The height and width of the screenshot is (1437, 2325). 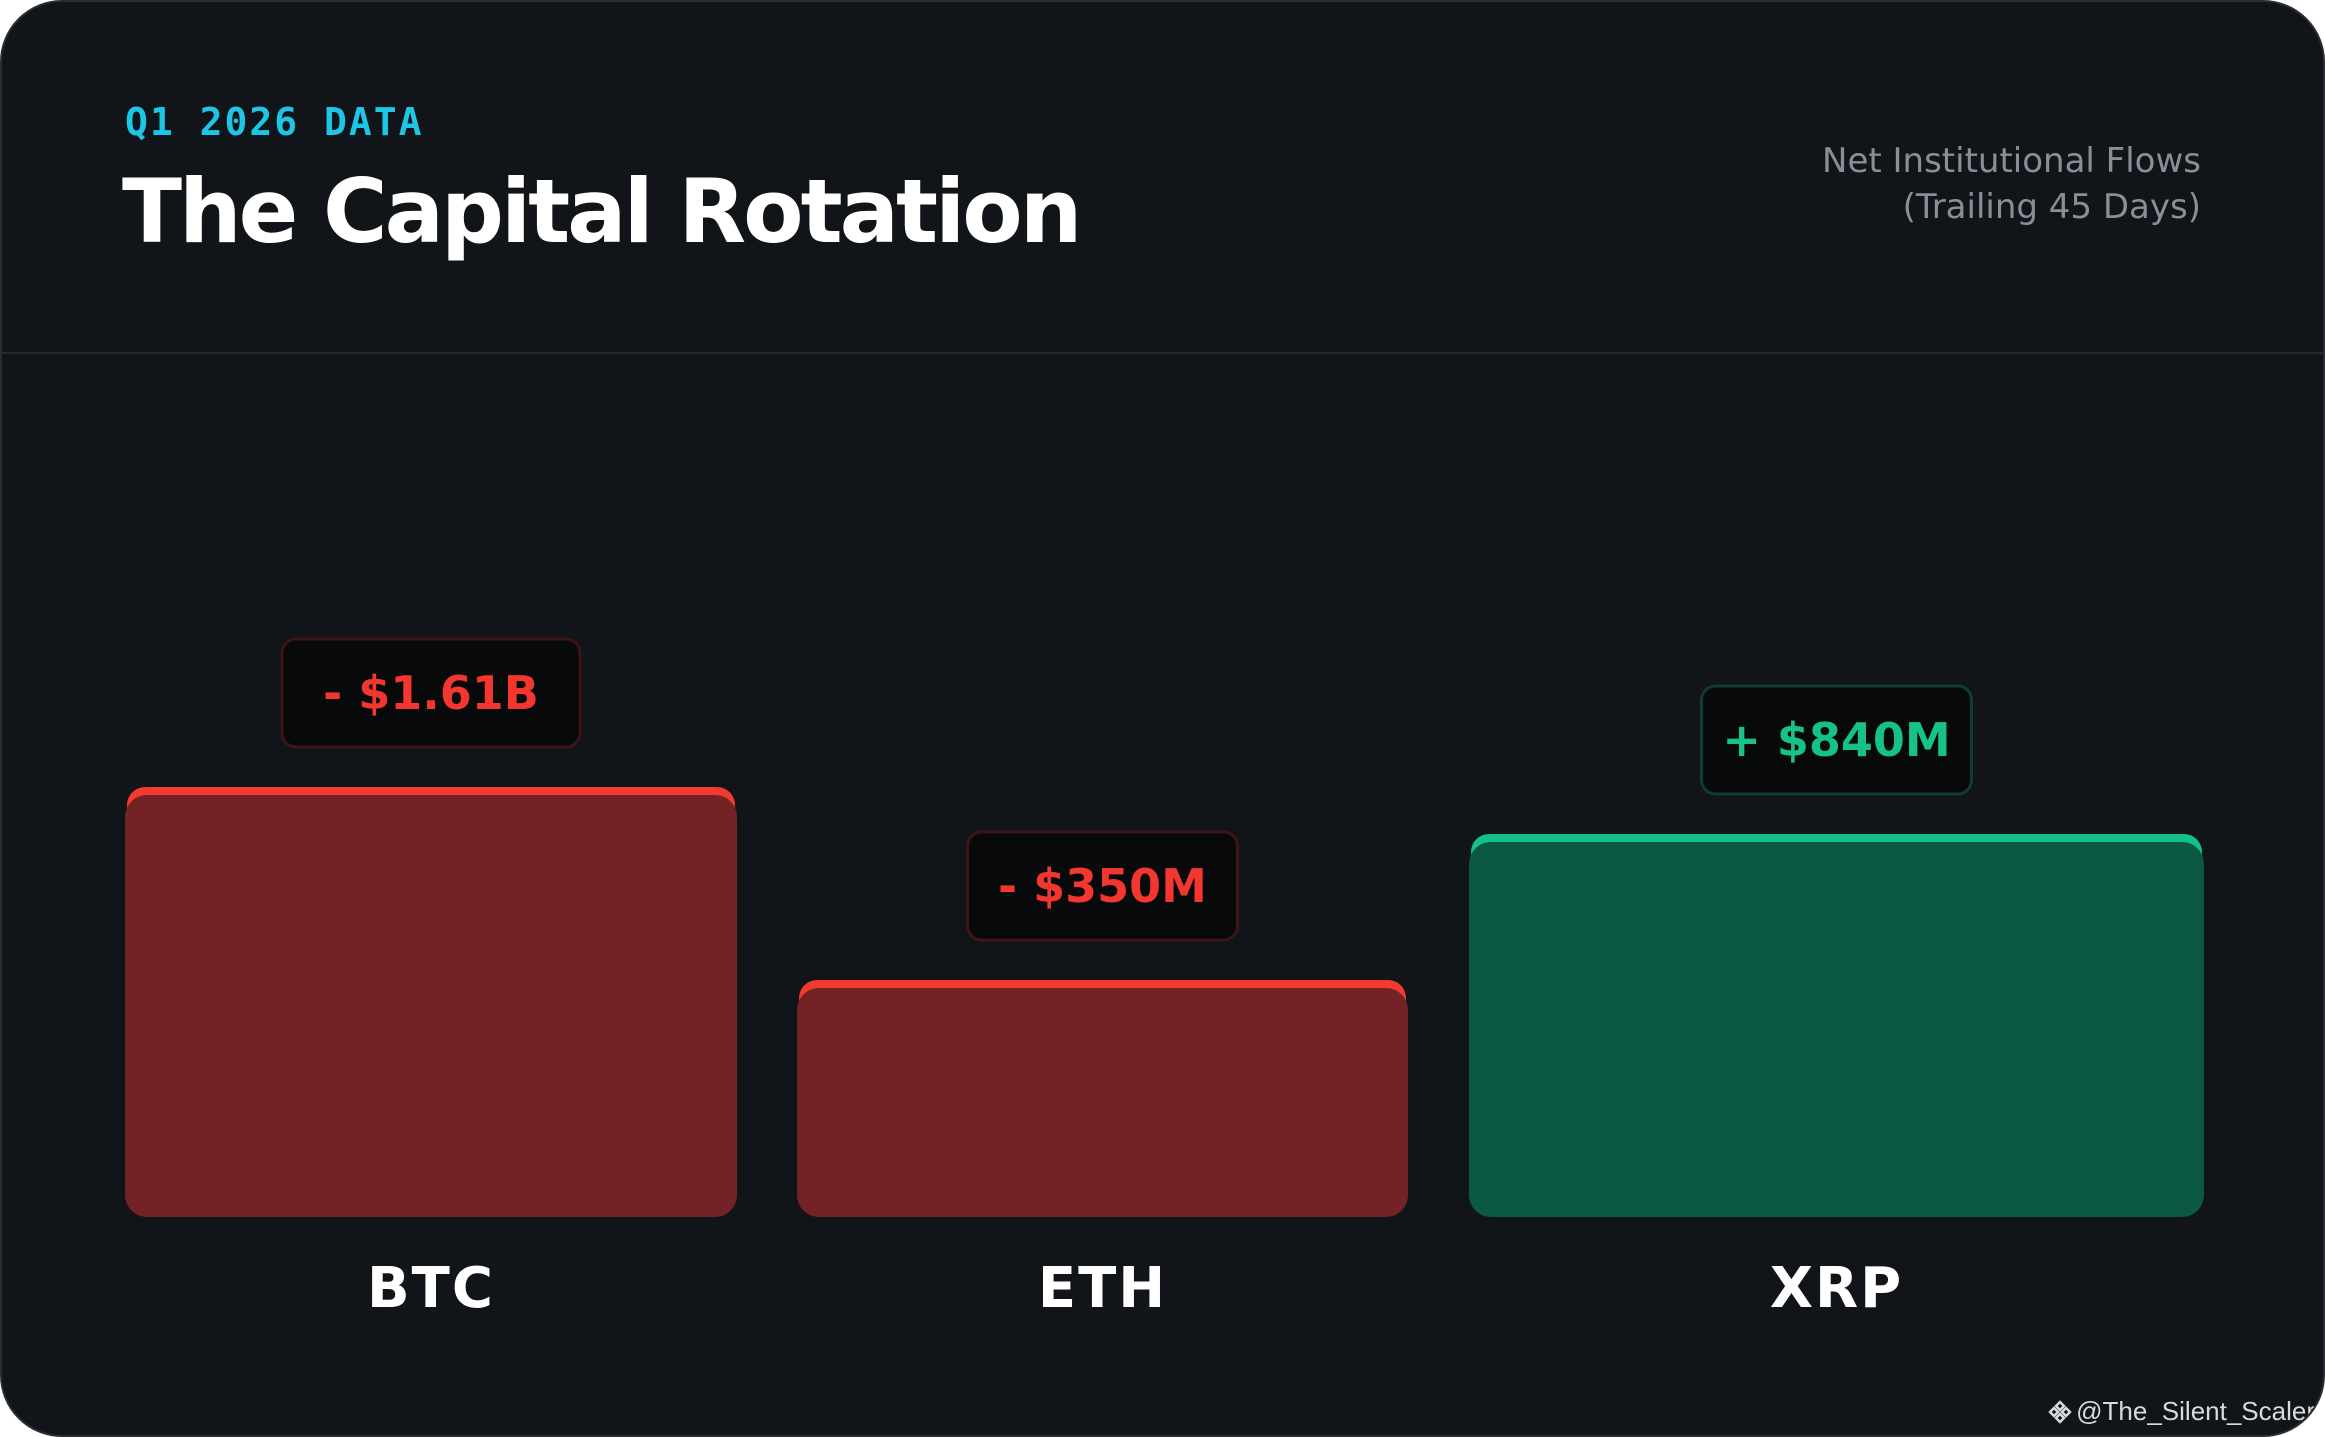 I want to click on category-label-xrp: XRP, so click(x=1836, y=1288).